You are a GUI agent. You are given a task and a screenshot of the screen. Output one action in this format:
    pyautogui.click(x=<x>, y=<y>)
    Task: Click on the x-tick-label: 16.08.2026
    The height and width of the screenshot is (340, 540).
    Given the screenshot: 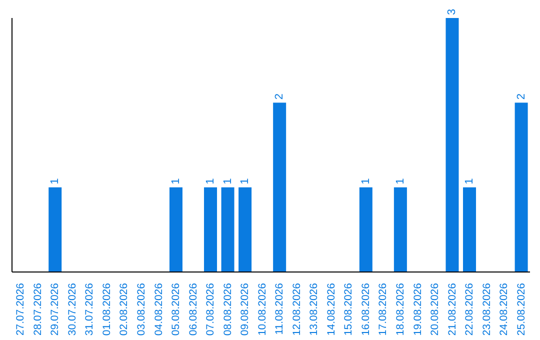 What is the action you would take?
    pyautogui.click(x=366, y=309)
    